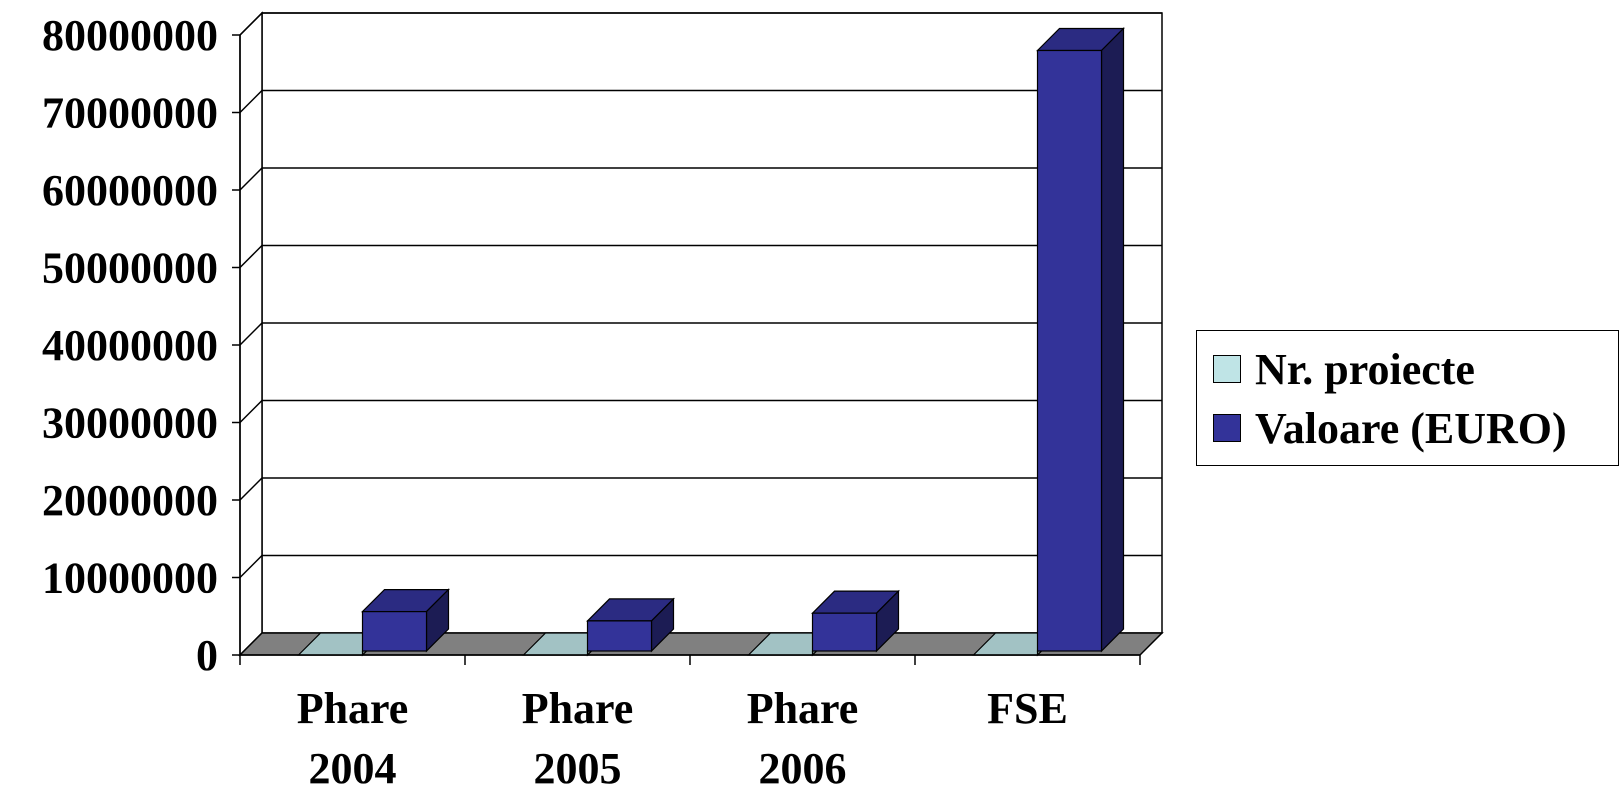  I want to click on x-category-label: Phare 2005, so click(578, 736).